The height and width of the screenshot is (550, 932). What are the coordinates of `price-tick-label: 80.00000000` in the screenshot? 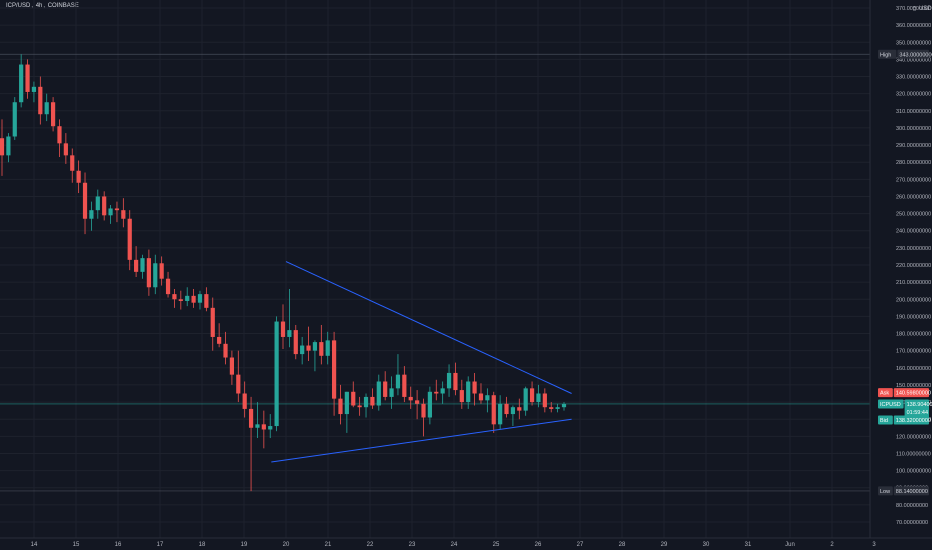 It's located at (912, 506).